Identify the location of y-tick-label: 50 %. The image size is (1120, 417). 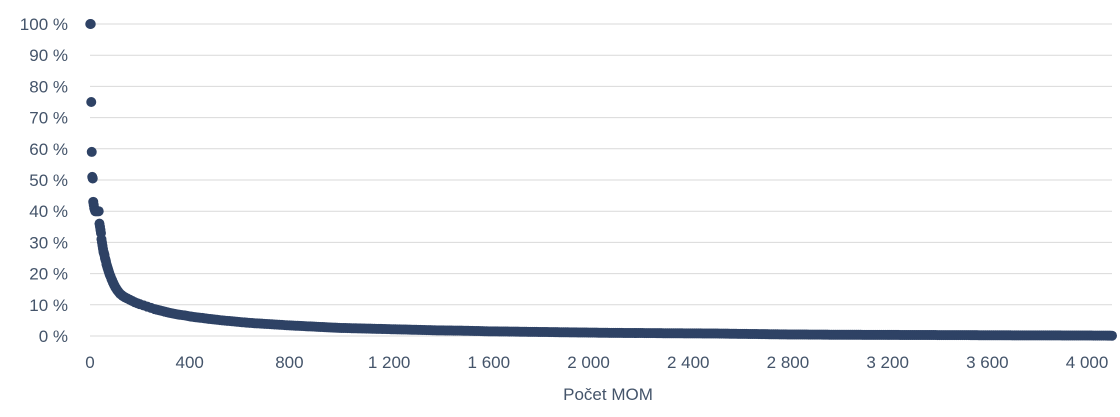
(48, 180).